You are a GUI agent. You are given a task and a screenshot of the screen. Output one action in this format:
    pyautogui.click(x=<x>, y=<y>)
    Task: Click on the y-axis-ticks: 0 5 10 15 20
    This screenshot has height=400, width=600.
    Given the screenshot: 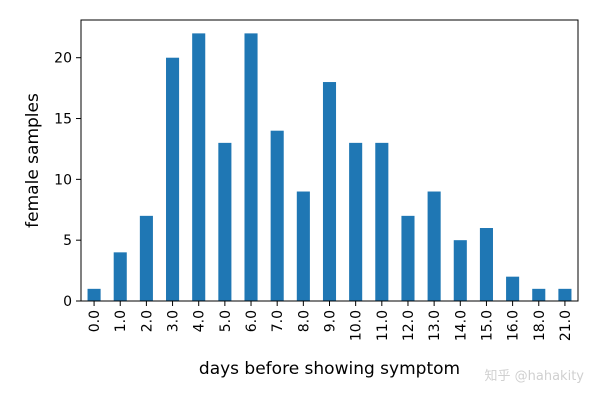 What is the action you would take?
    pyautogui.click(x=67, y=180)
    